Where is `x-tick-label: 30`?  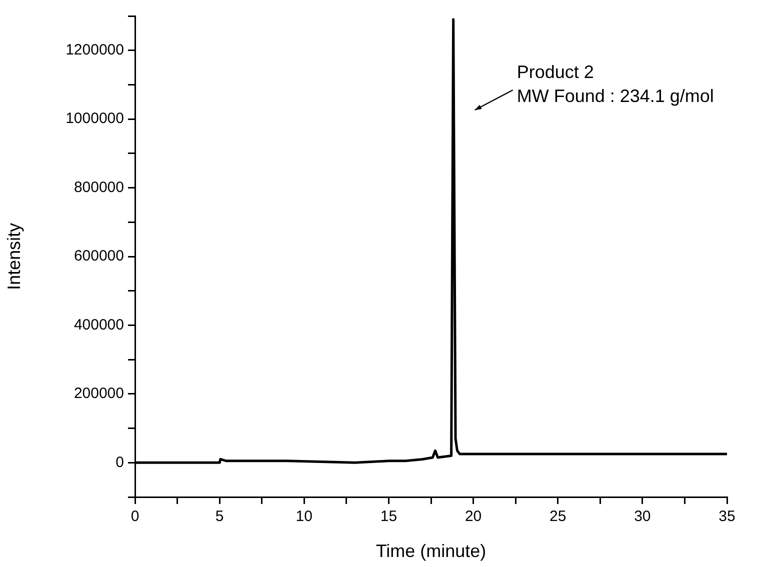 x-tick-label: 30 is located at coordinates (642, 517).